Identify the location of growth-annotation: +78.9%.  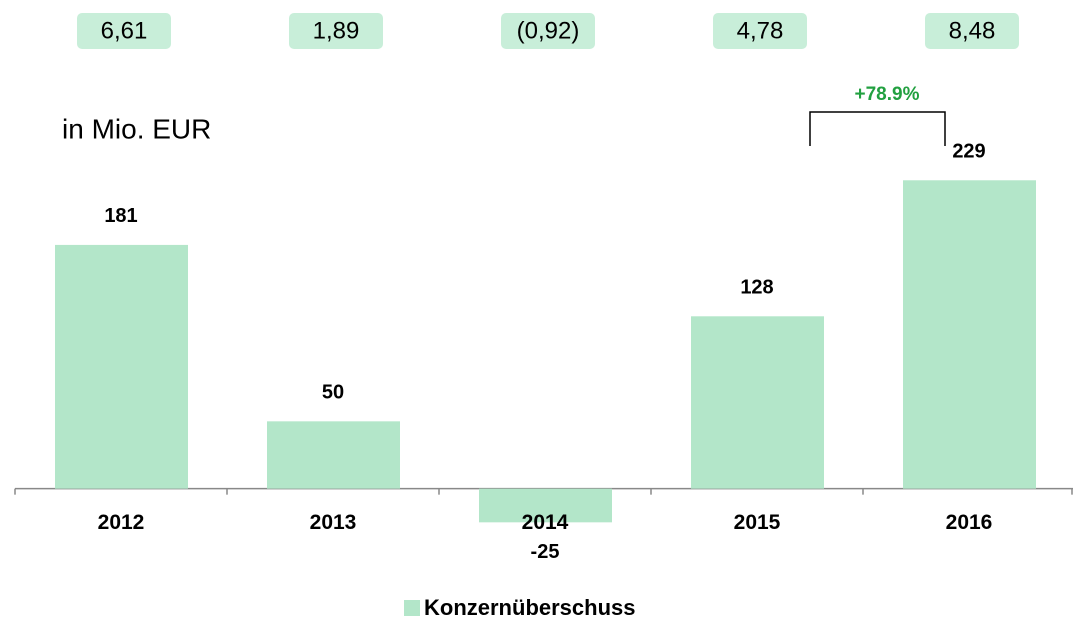
(887, 94).